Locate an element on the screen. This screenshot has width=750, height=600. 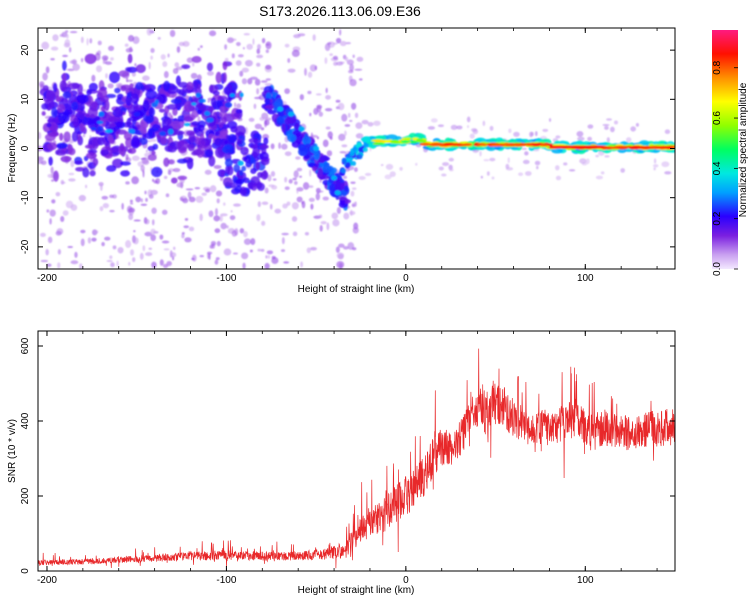
y-tick-label: 20 is located at coordinates (25, 50).